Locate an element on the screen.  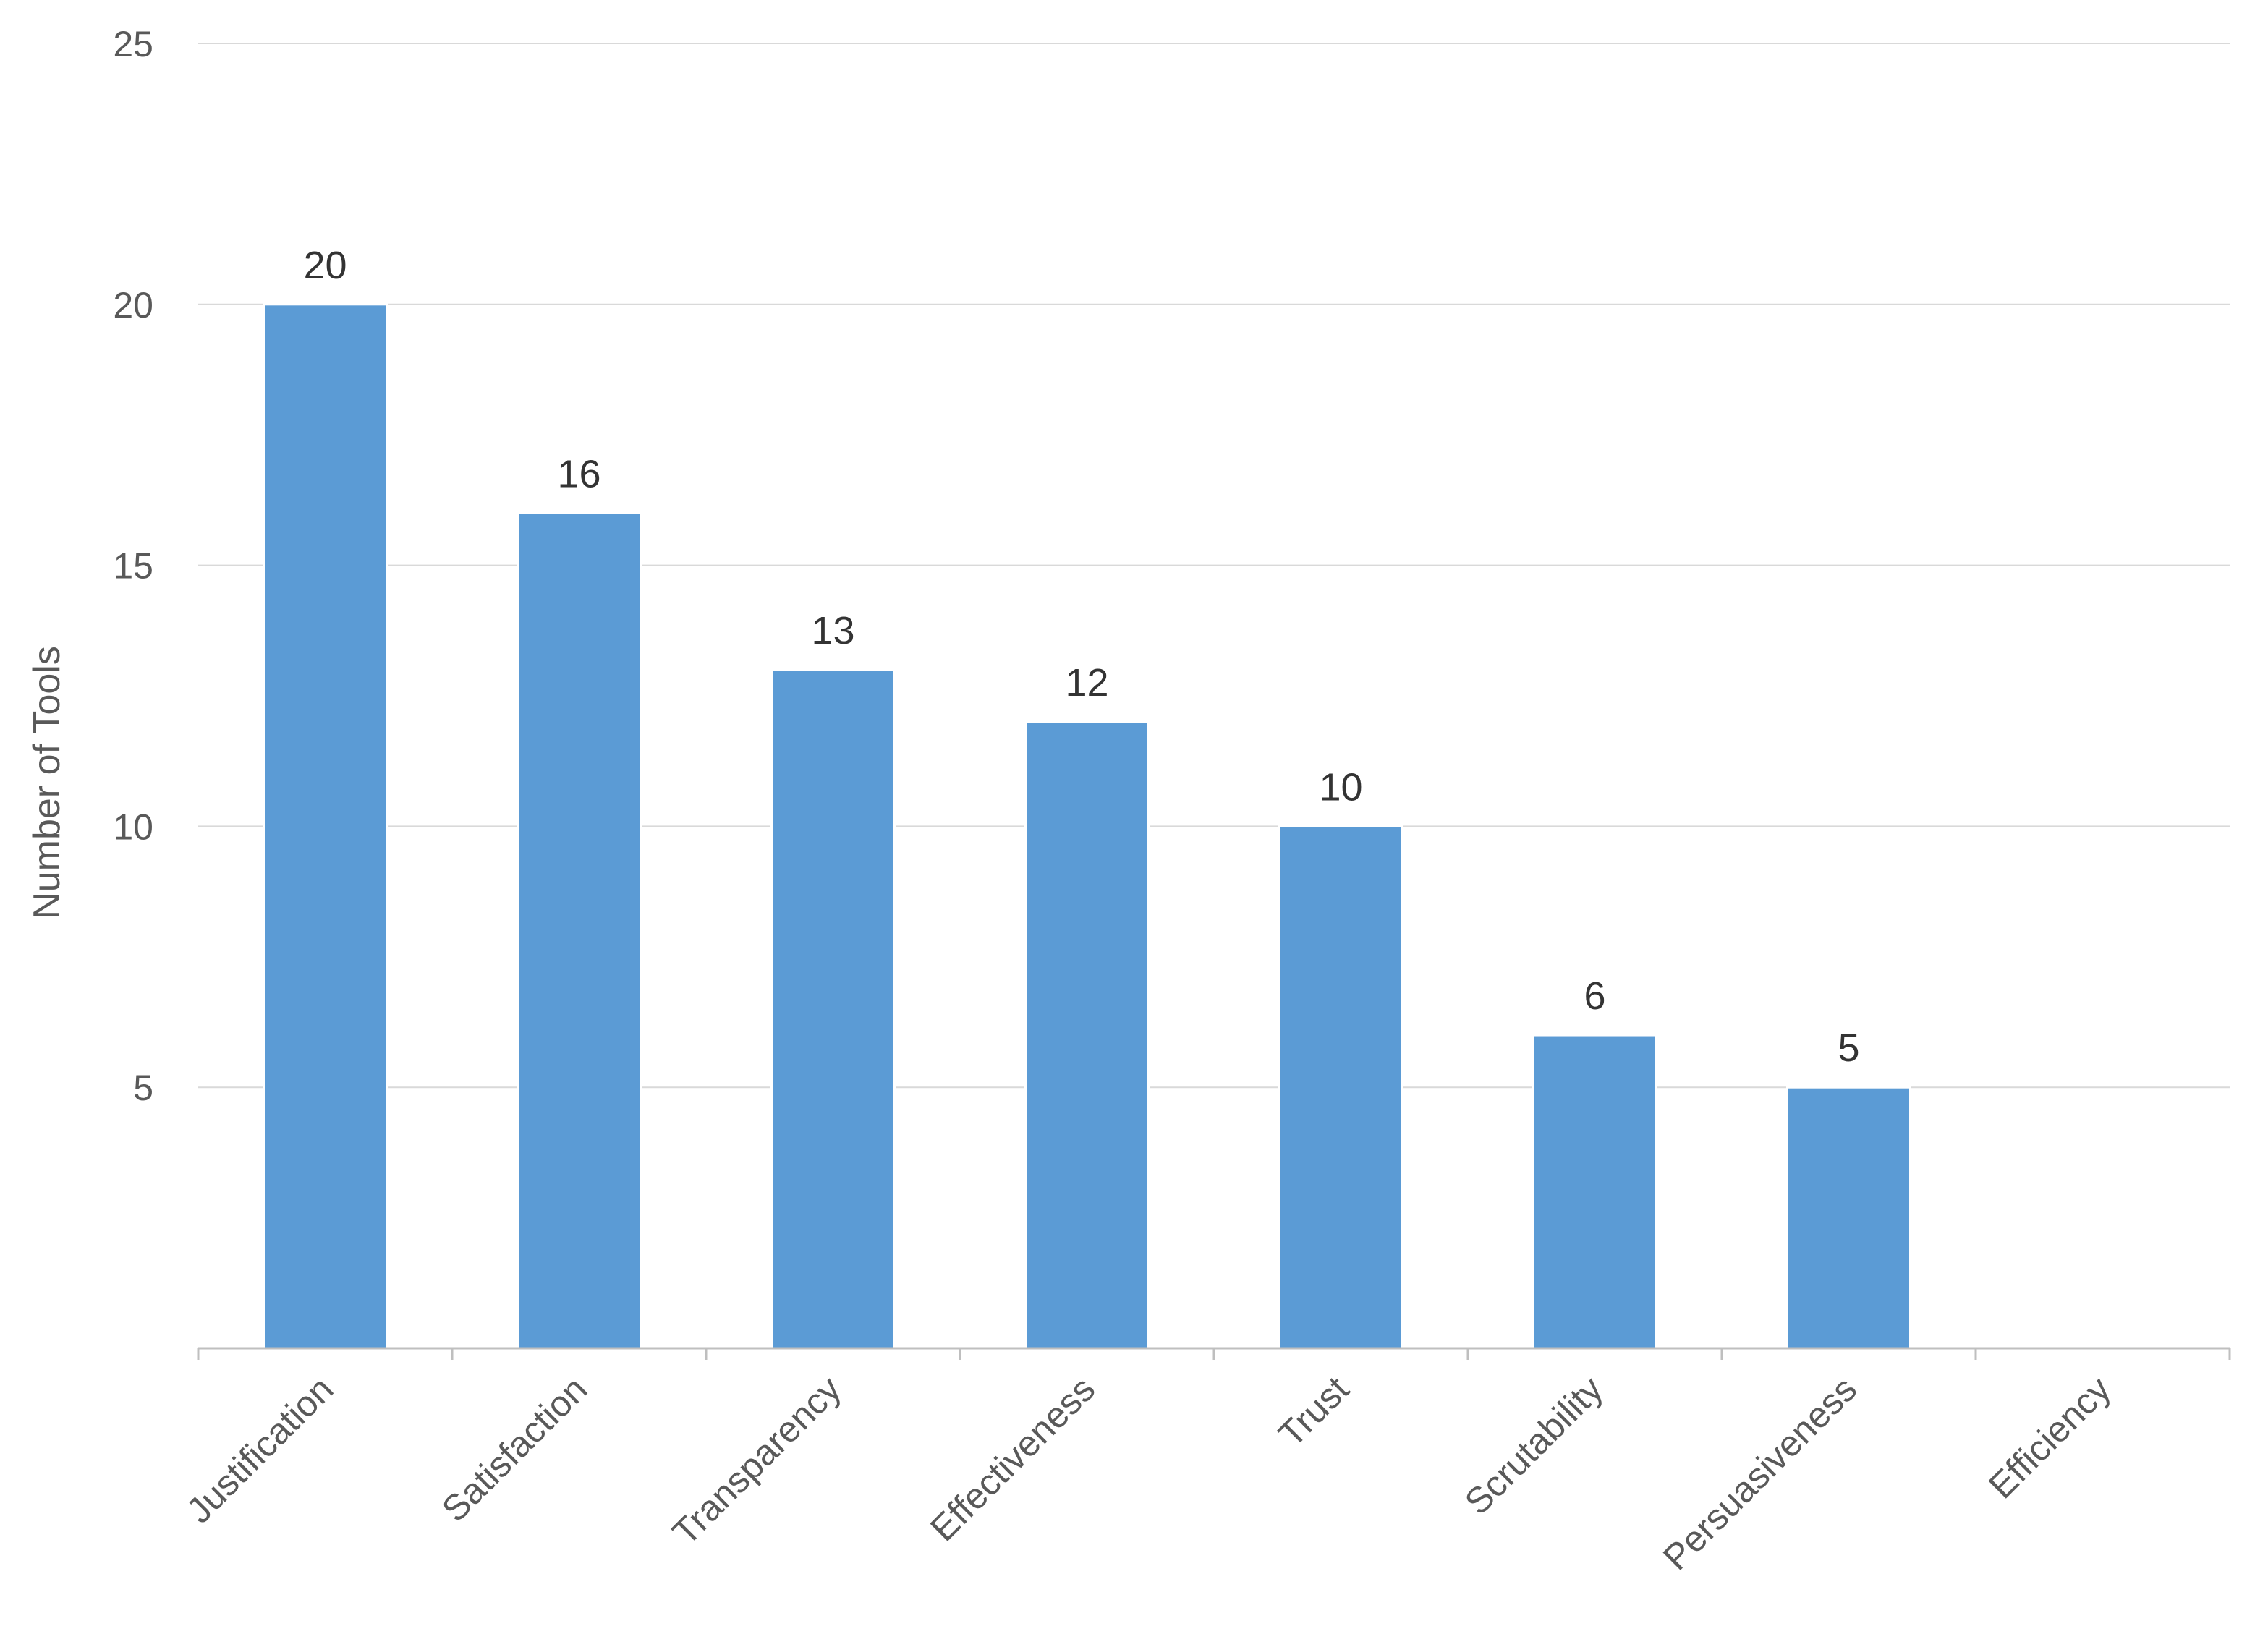
data-label: 6 is located at coordinates (1594, 996).